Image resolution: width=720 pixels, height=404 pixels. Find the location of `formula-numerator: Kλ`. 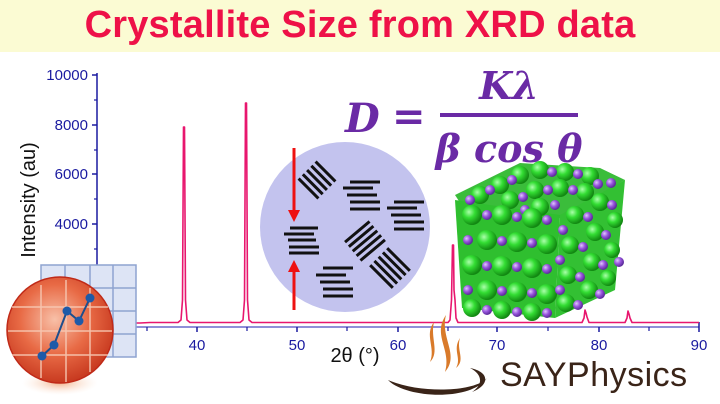

formula-numerator: Kλ is located at coordinates (508, 85).